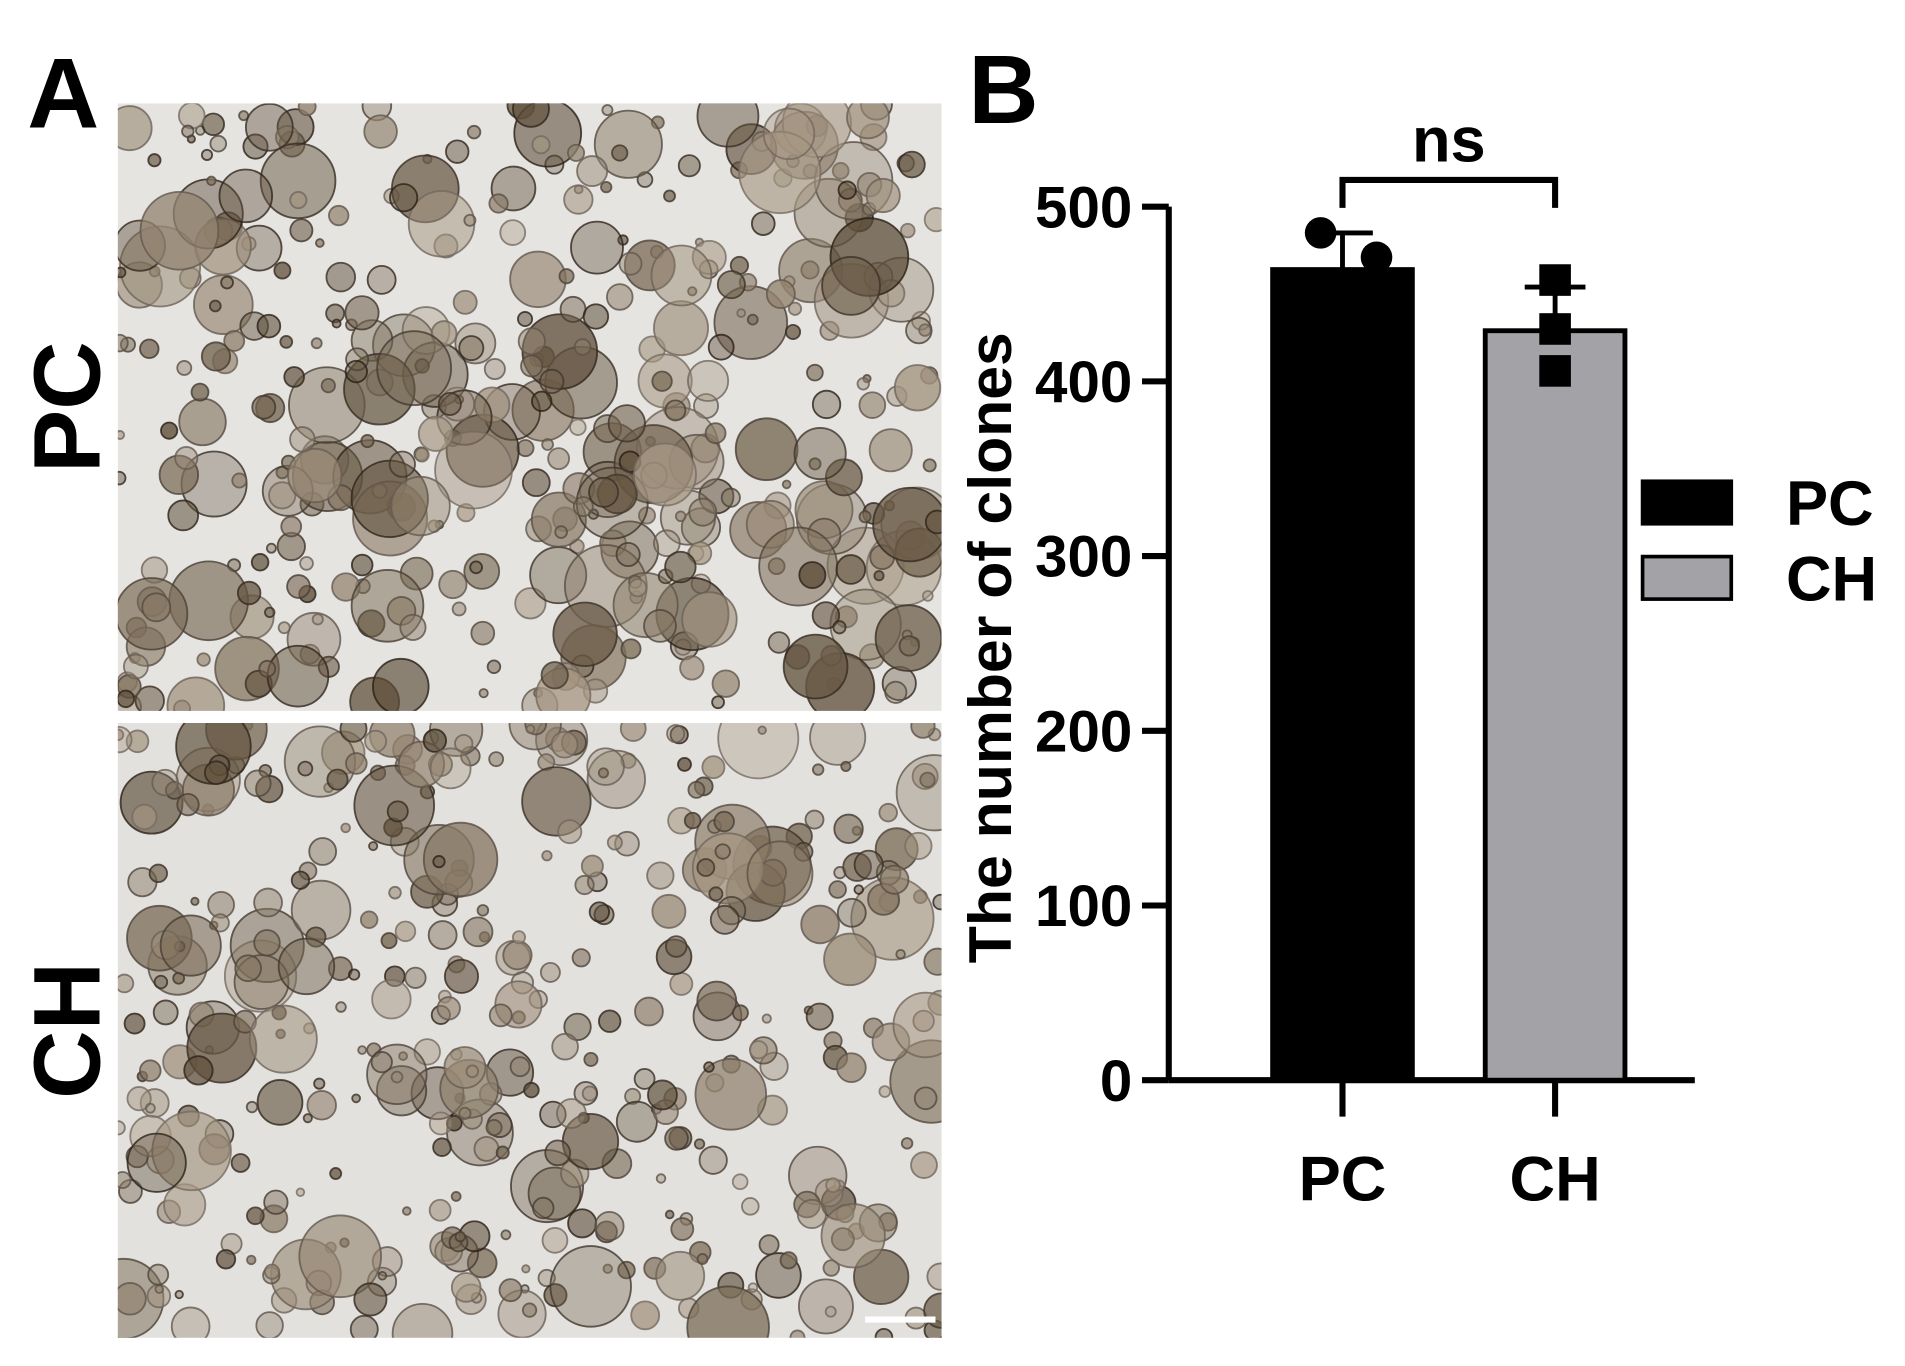 The image size is (1905, 1366). What do you see at coordinates (990, 647) in the screenshot?
I see `y-axis-title: The number of clones` at bounding box center [990, 647].